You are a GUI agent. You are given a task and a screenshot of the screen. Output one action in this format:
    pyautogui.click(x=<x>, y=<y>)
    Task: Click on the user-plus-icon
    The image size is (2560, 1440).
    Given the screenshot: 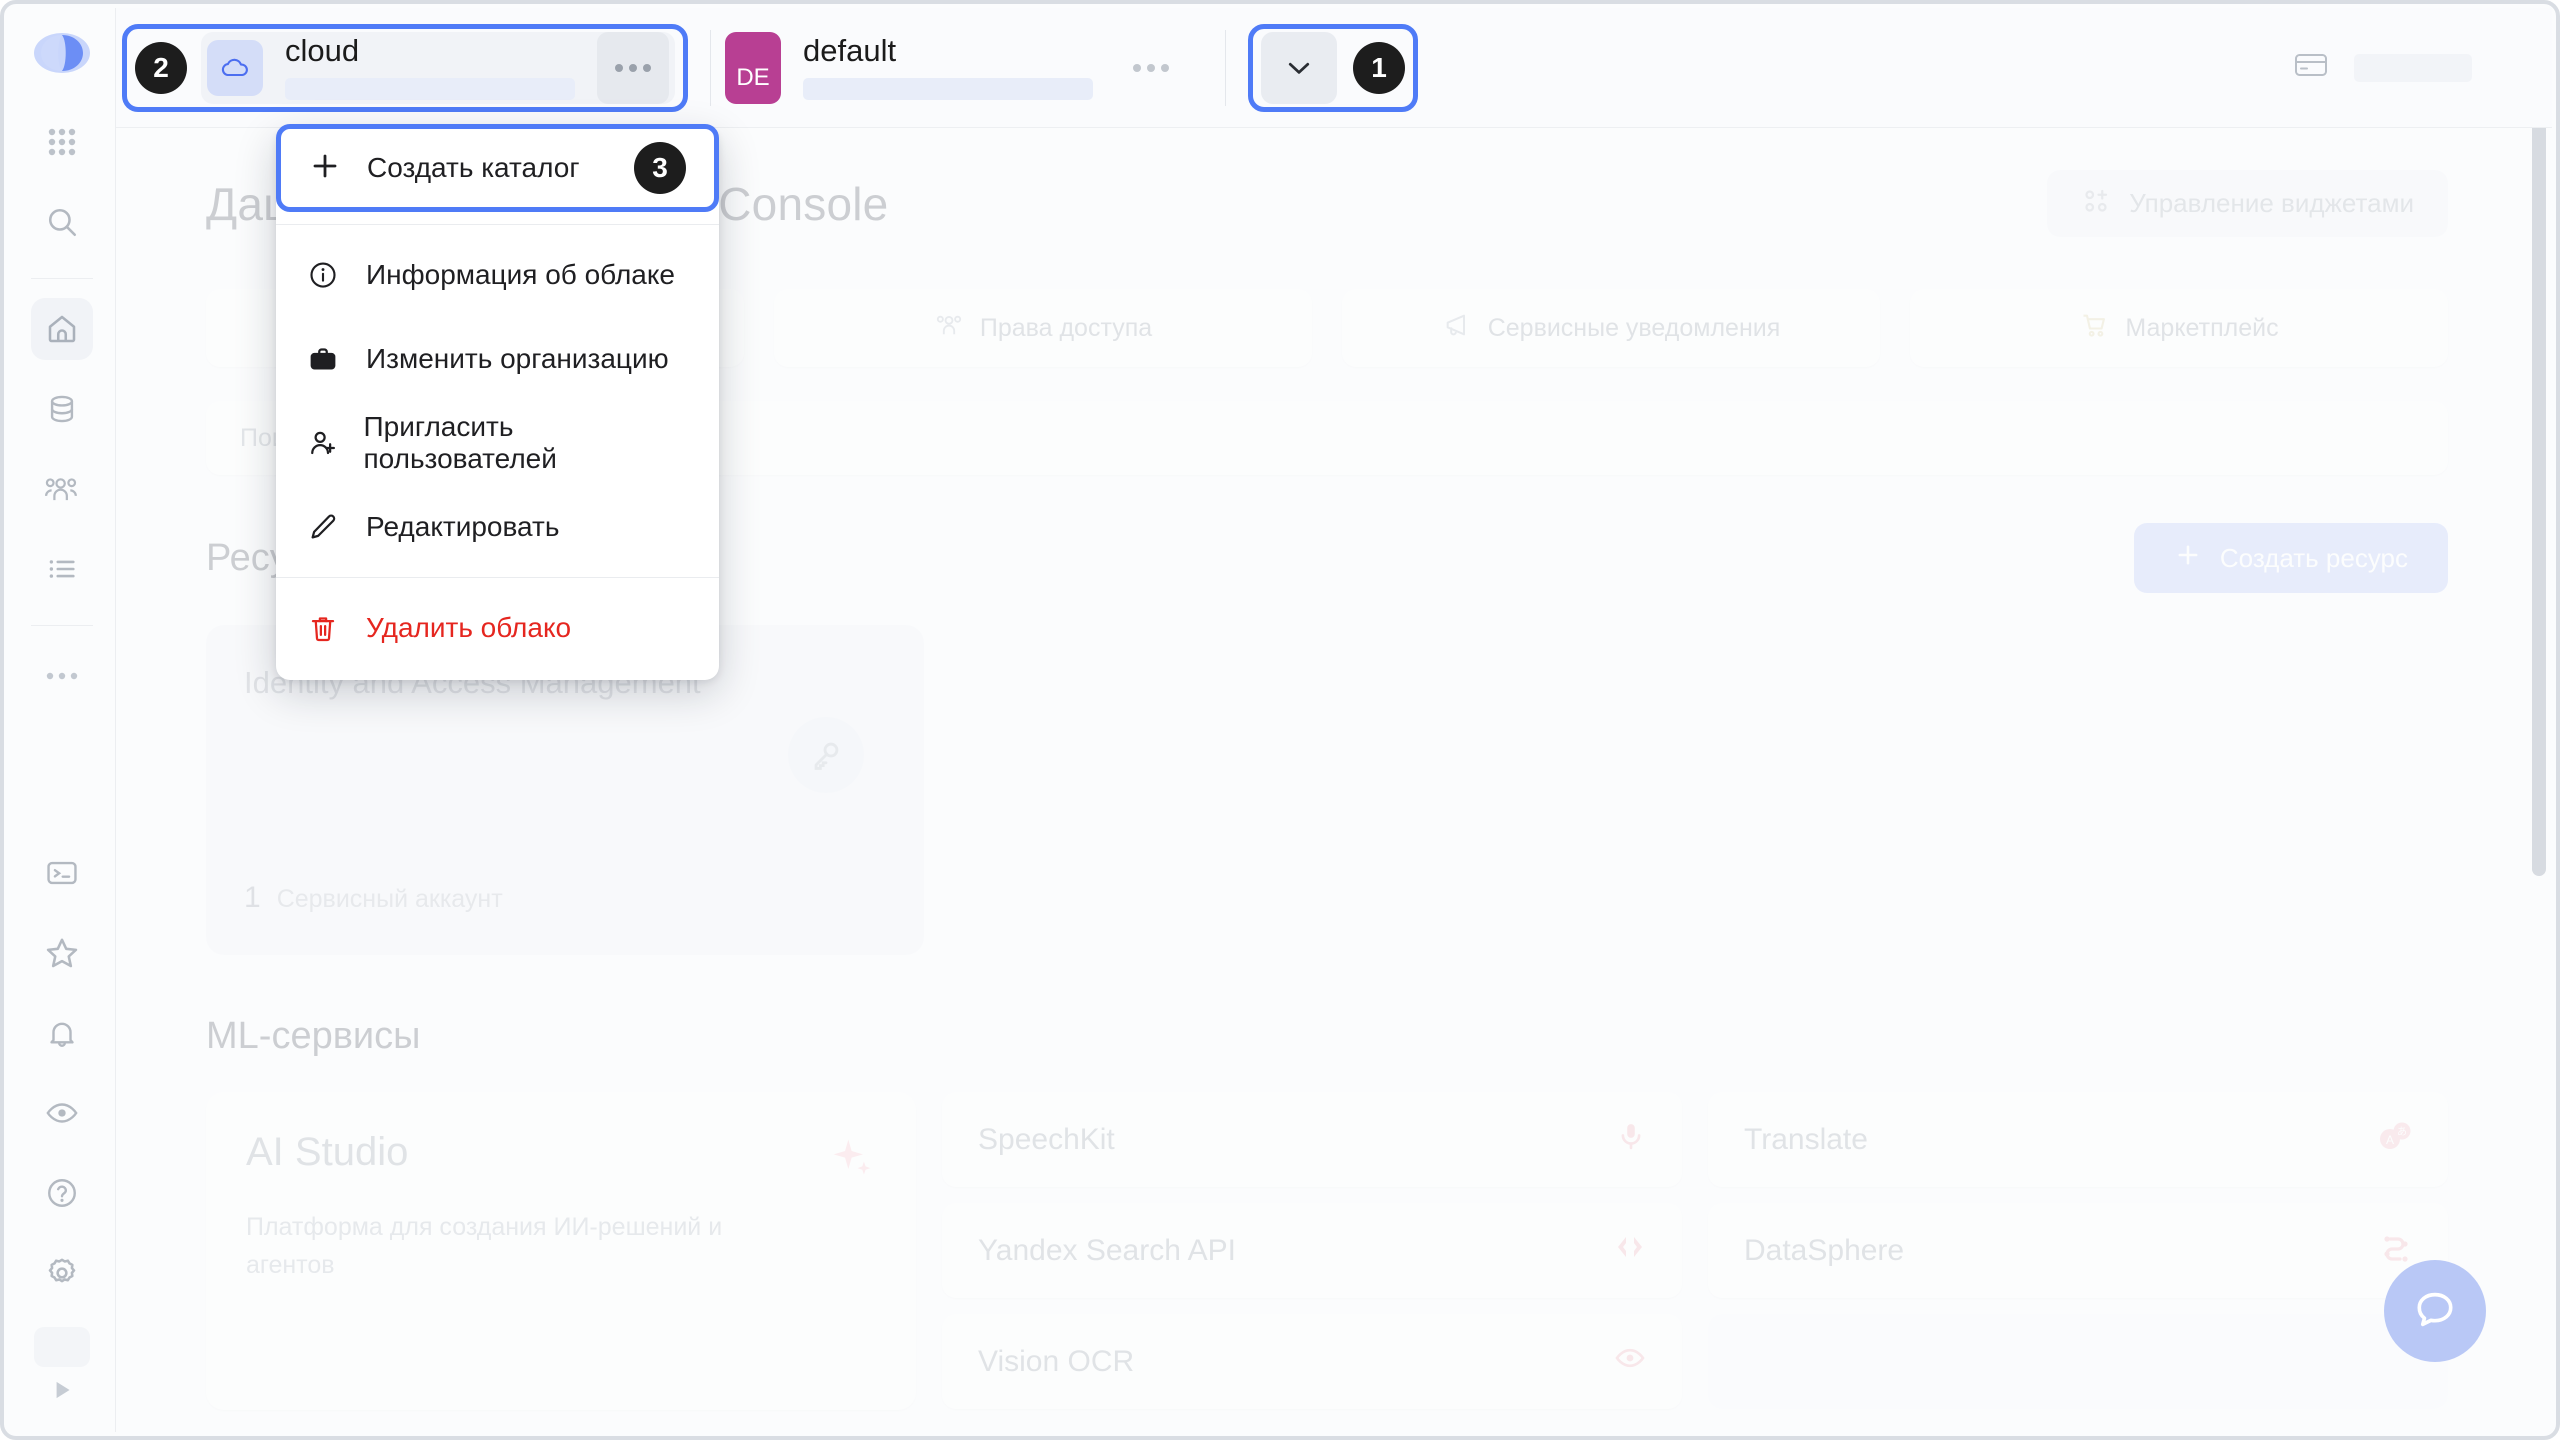 What is the action you would take?
    pyautogui.click(x=322, y=443)
    